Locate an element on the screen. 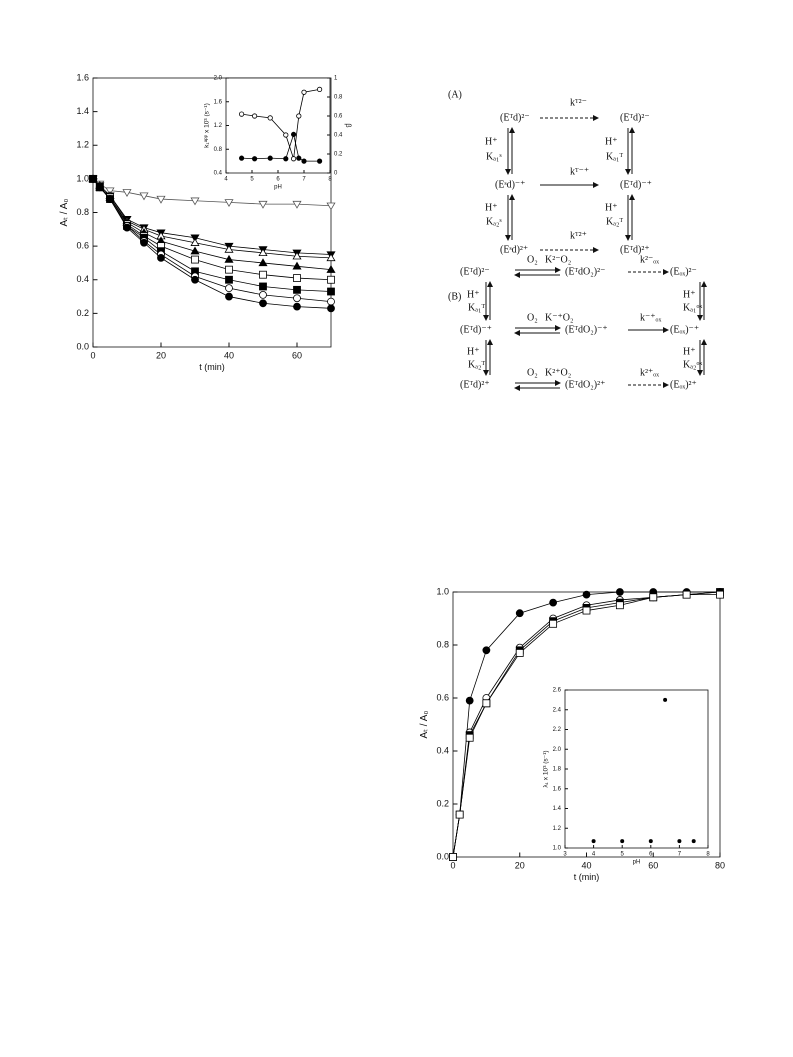 The width and height of the screenshot is (793, 1057). x-axis-label: pH is located at coordinates (278, 187).